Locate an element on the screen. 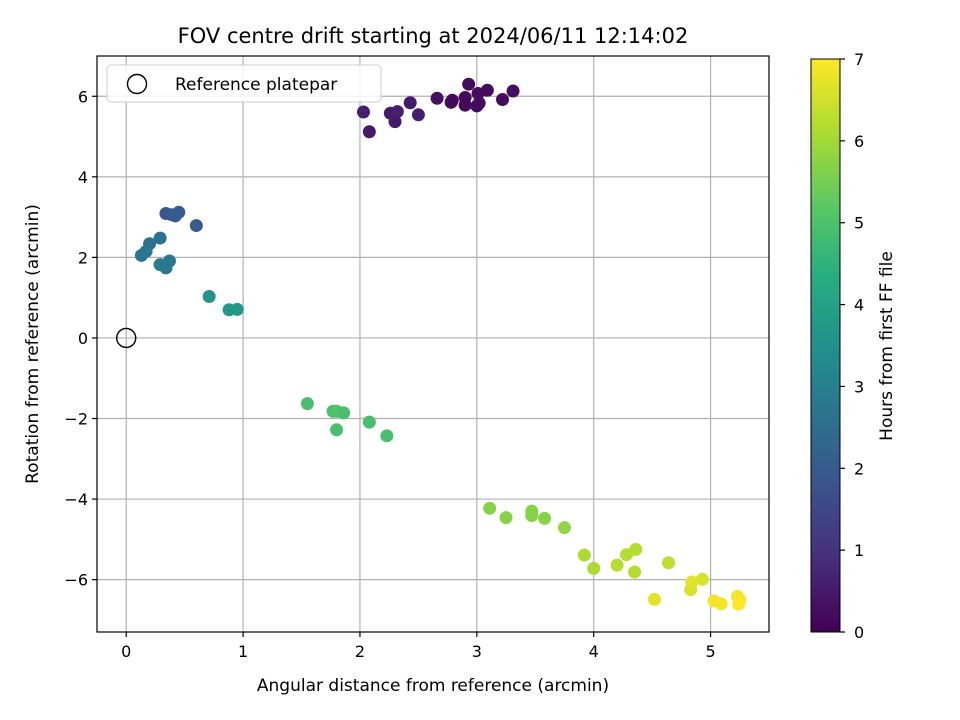  colorbar-tick-label: 5 is located at coordinates (859, 223).